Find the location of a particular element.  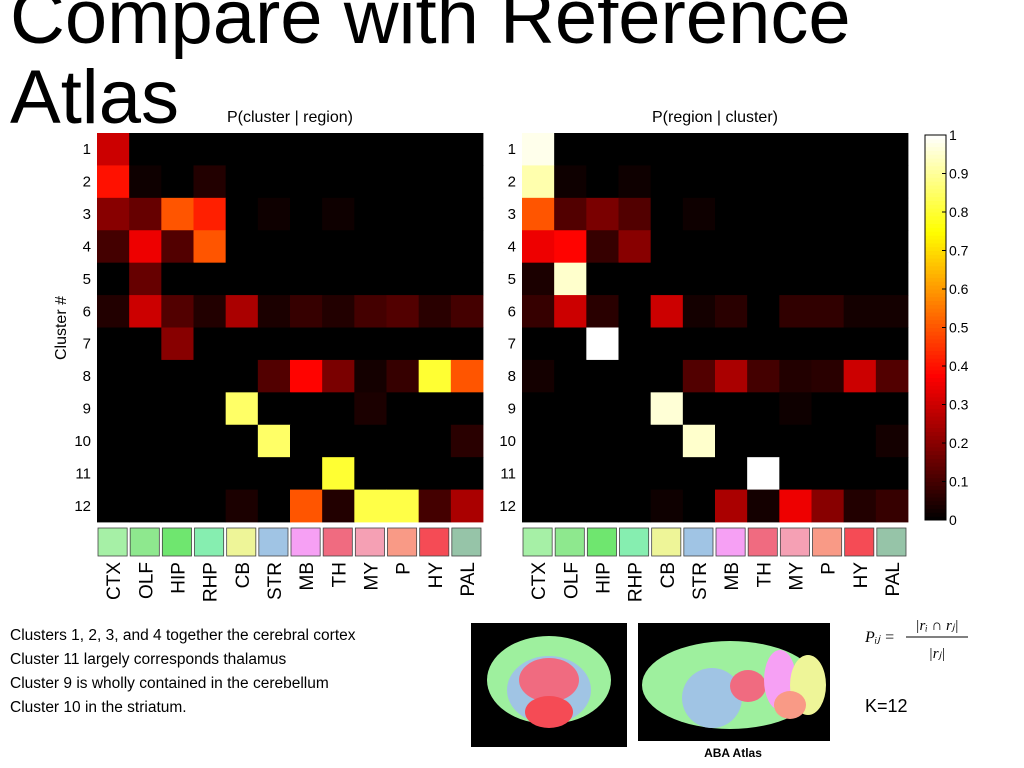

k-label: K=12 is located at coordinates (886, 706).